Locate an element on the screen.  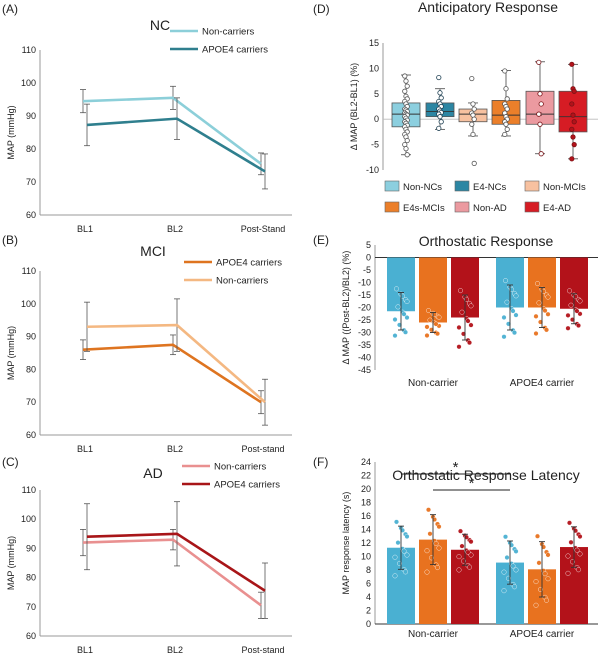
panel-c-legend-label-1: APOE4 carriers is located at coordinates (247, 485).